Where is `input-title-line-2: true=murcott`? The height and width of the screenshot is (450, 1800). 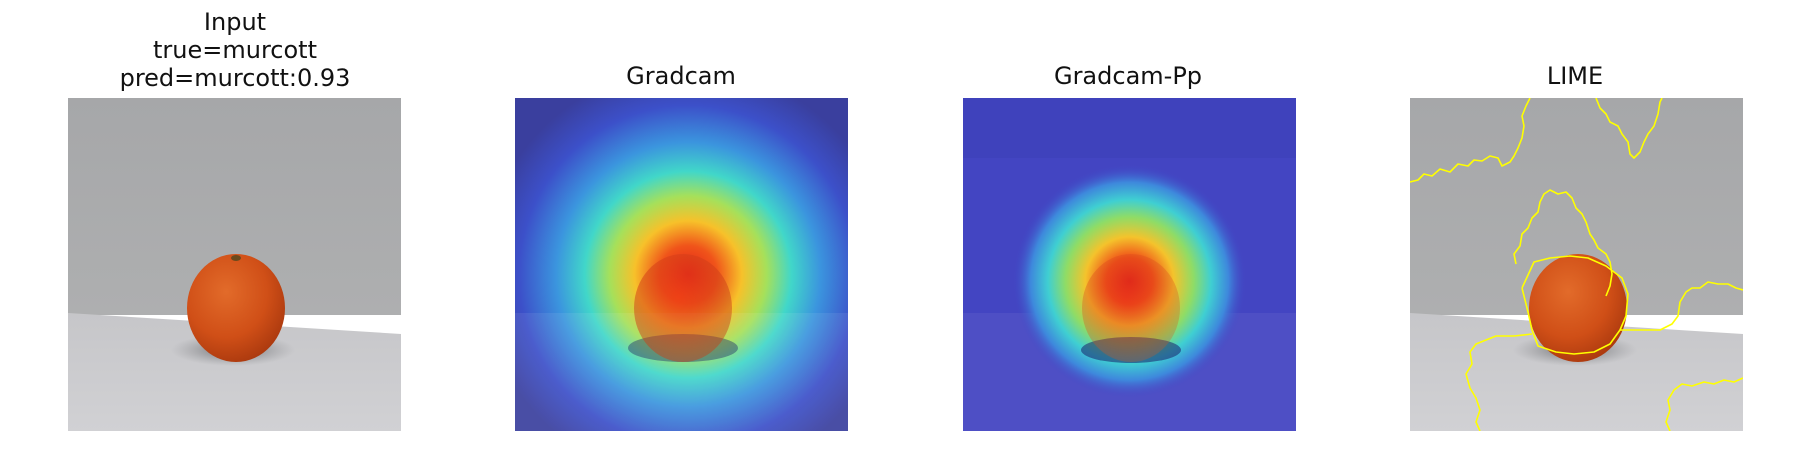
input-title-line-2: true=murcott is located at coordinates (235, 50).